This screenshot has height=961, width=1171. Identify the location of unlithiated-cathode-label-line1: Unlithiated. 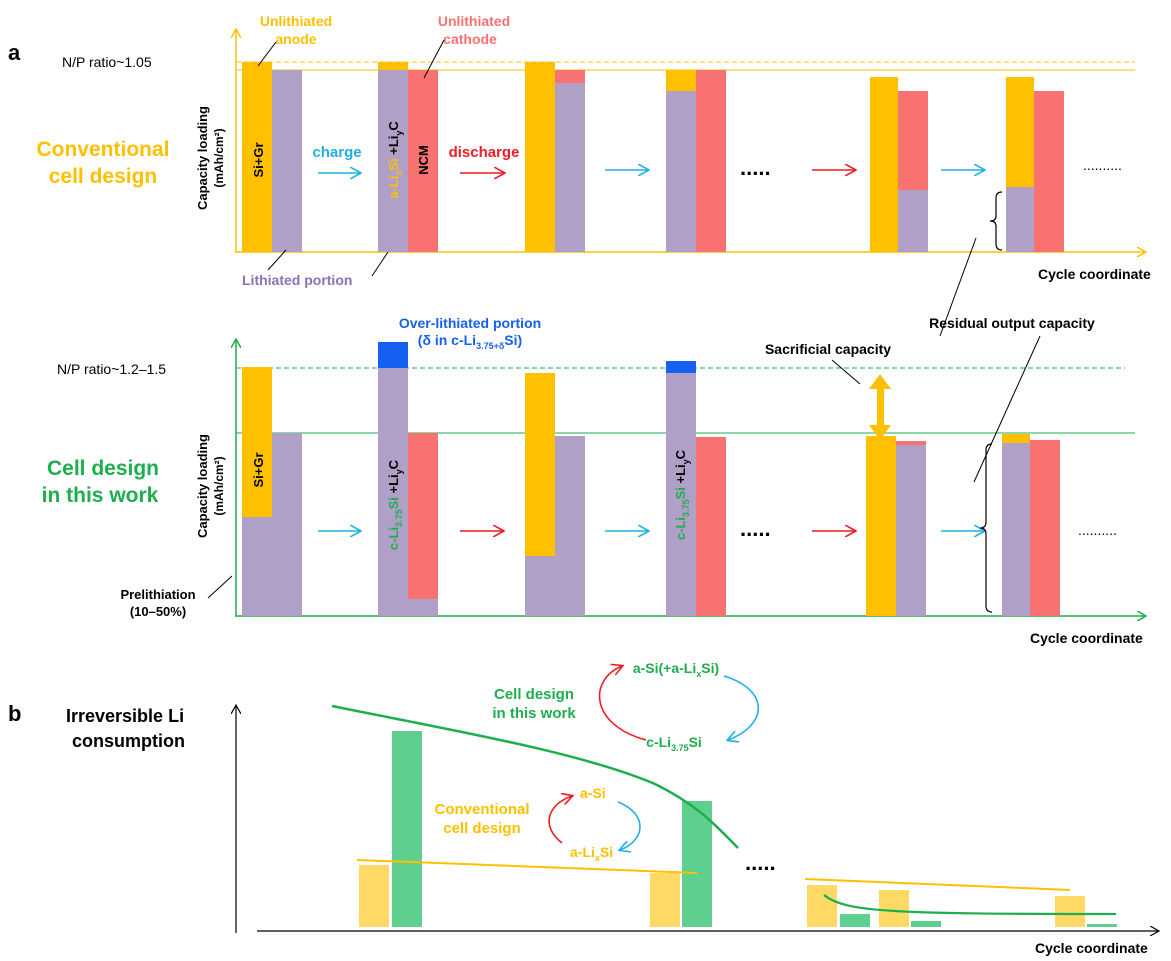
(474, 21).